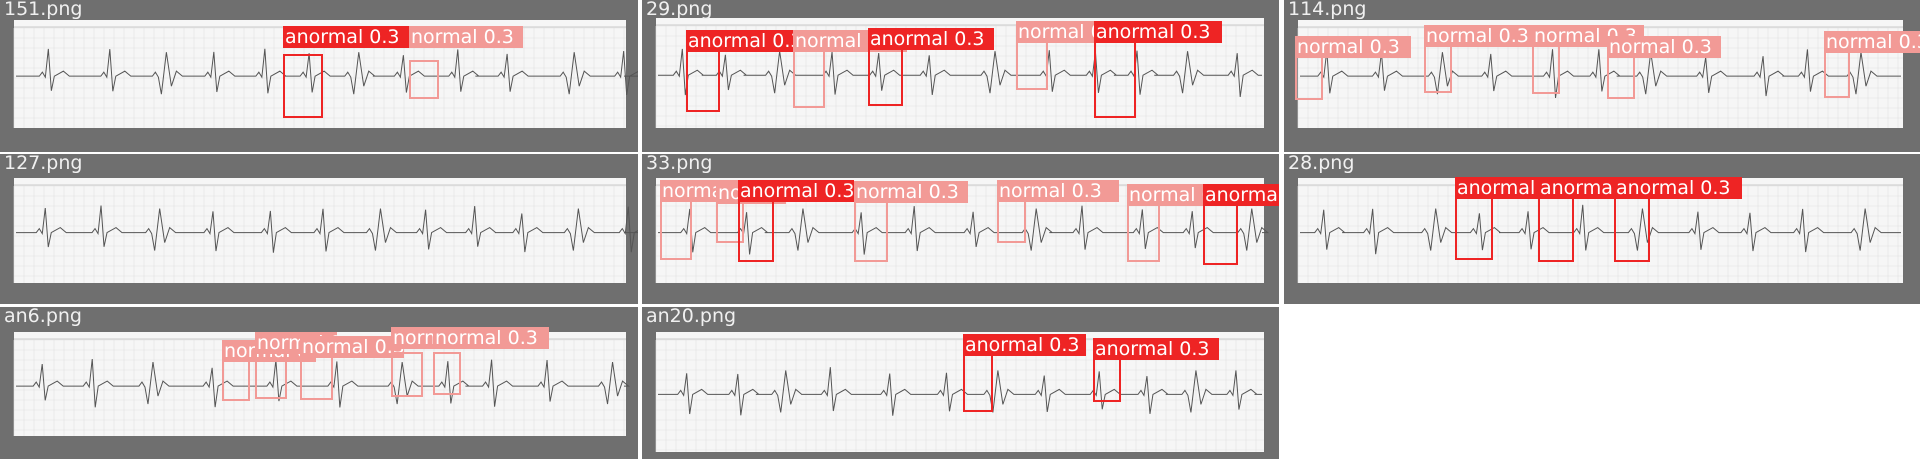  What do you see at coordinates (679, 10) in the screenshot?
I see `tile-filename: 29.png` at bounding box center [679, 10].